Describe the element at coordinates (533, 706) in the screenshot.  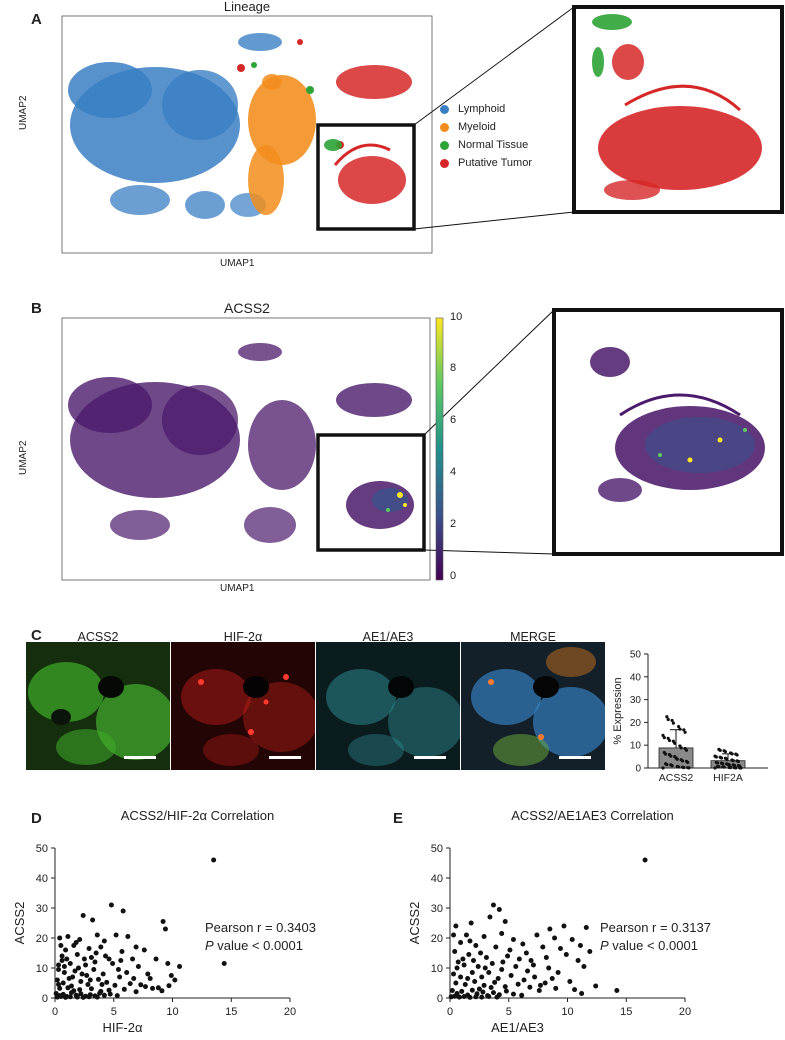
I see `merge-micrograph` at that location.